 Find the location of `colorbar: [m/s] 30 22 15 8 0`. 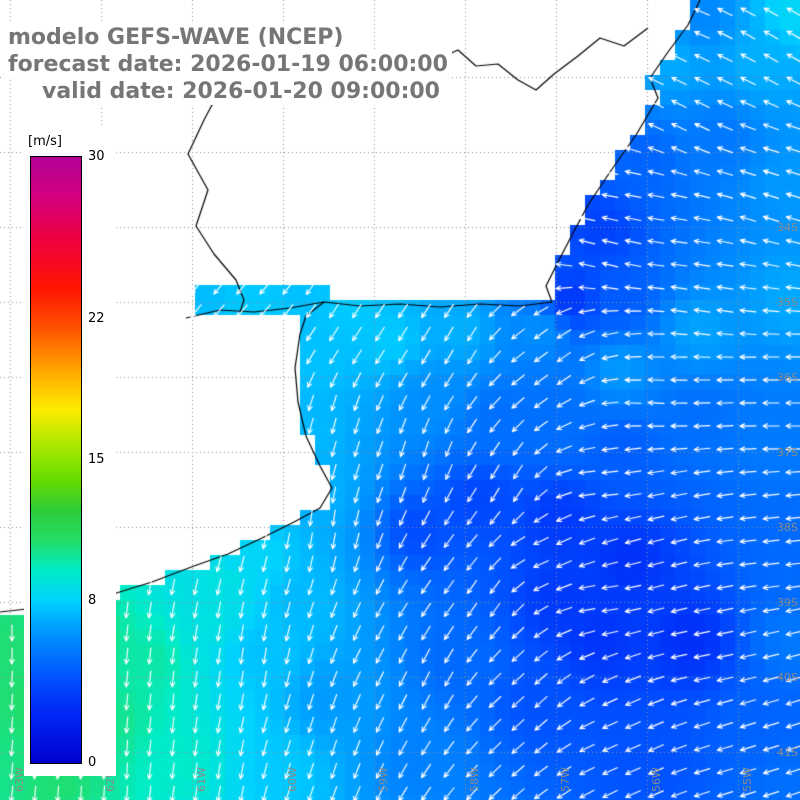

colorbar: [m/s] 30 22 15 8 0 is located at coordinates (70, 452).